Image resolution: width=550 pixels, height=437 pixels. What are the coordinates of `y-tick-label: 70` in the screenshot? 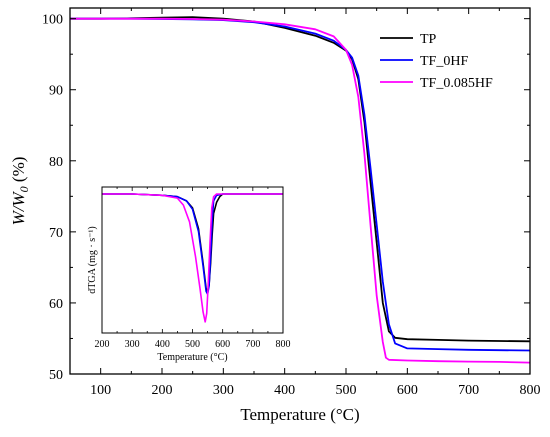 It's located at (56, 233).